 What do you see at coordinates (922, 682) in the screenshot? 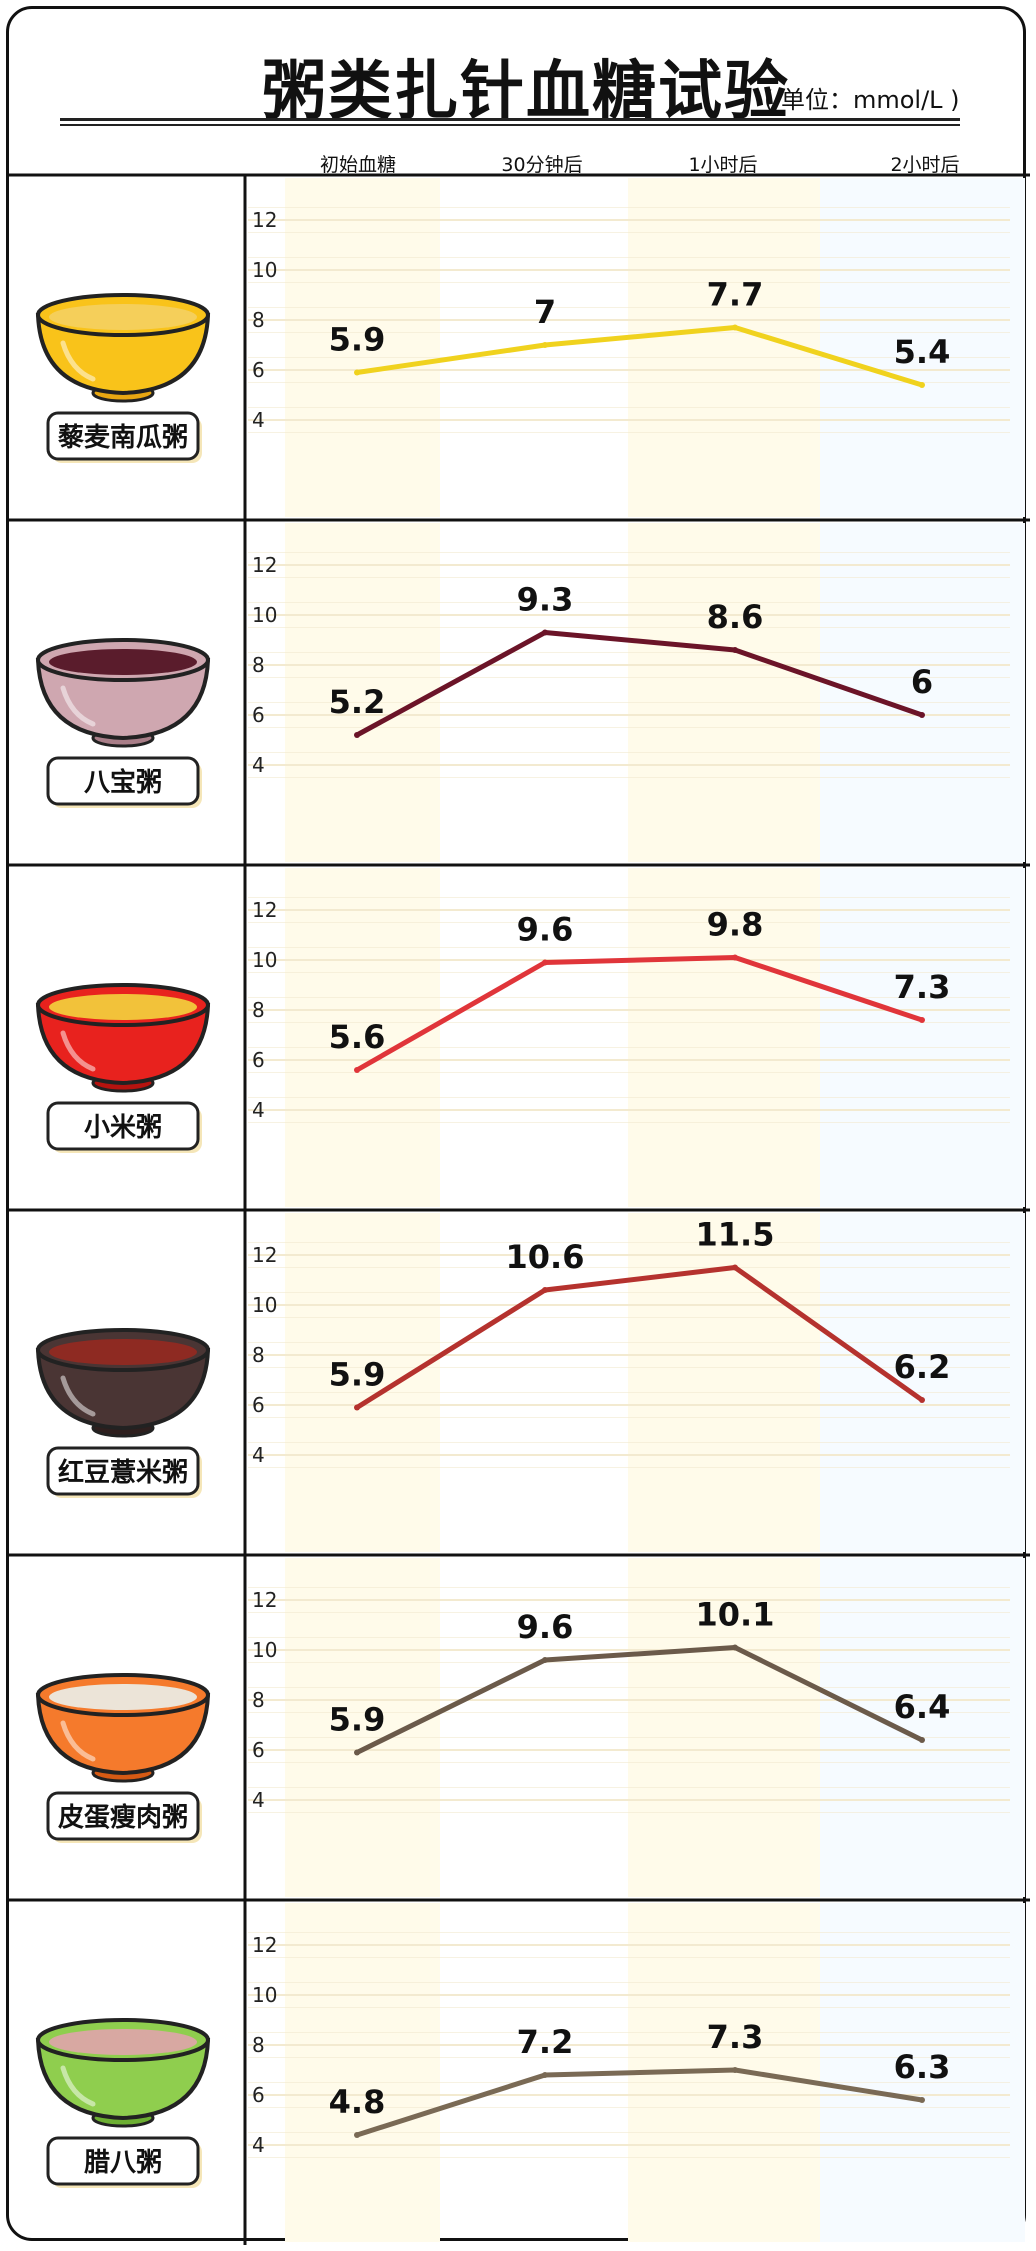
I see `data-label: 6` at bounding box center [922, 682].